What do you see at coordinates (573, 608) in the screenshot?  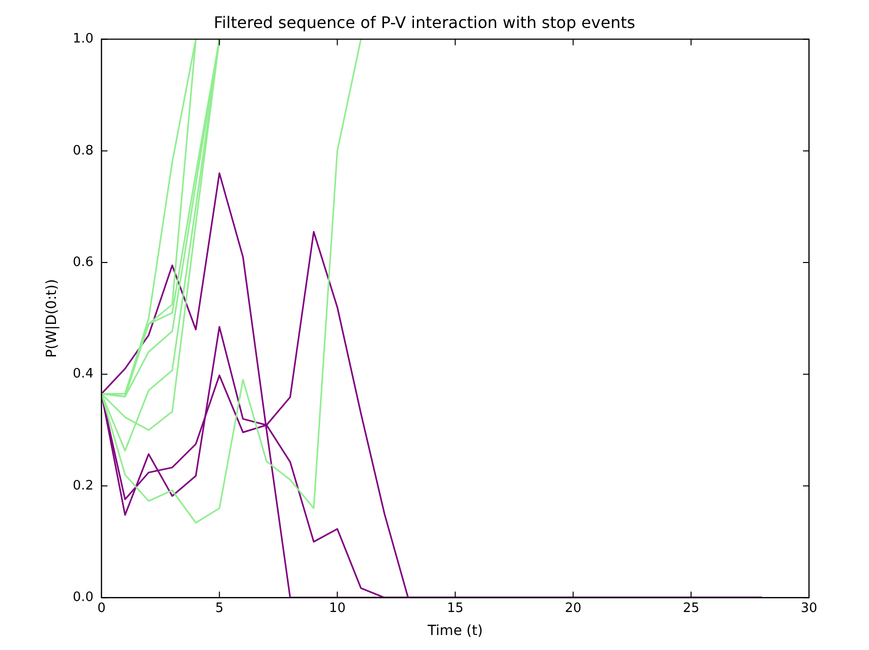 I see `x-tick-label: 20` at bounding box center [573, 608].